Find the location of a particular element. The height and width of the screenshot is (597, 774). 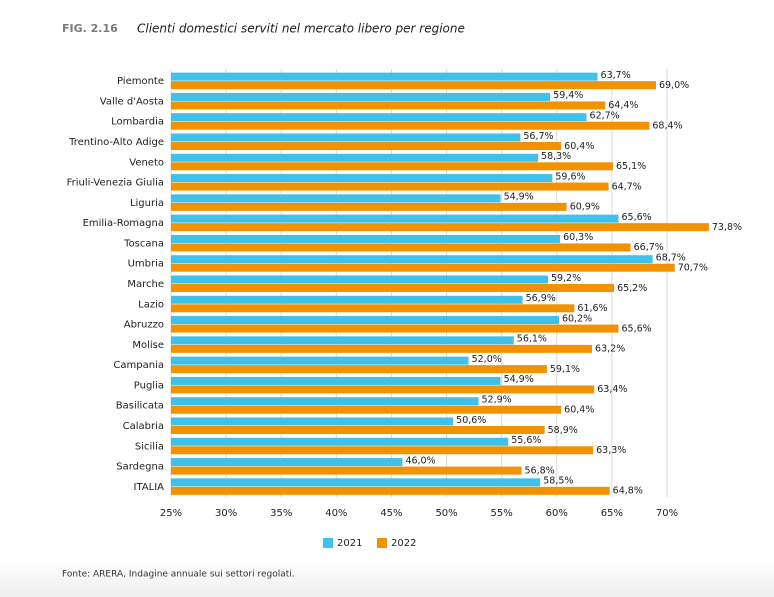

value-label: 58,9% is located at coordinates (563, 430).